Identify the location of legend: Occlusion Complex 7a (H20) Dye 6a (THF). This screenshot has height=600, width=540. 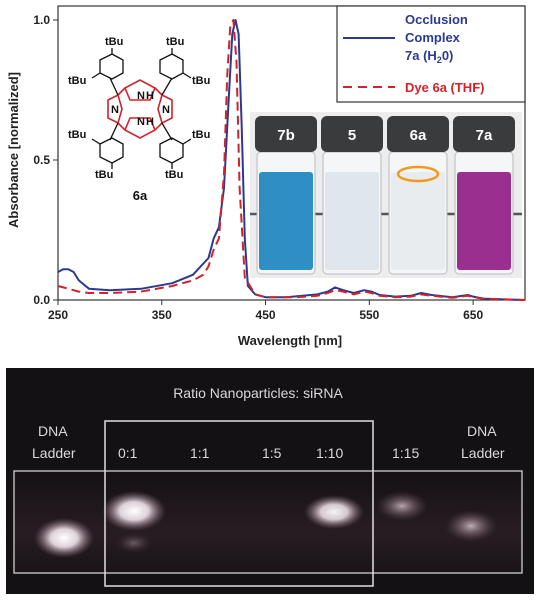
(431, 54).